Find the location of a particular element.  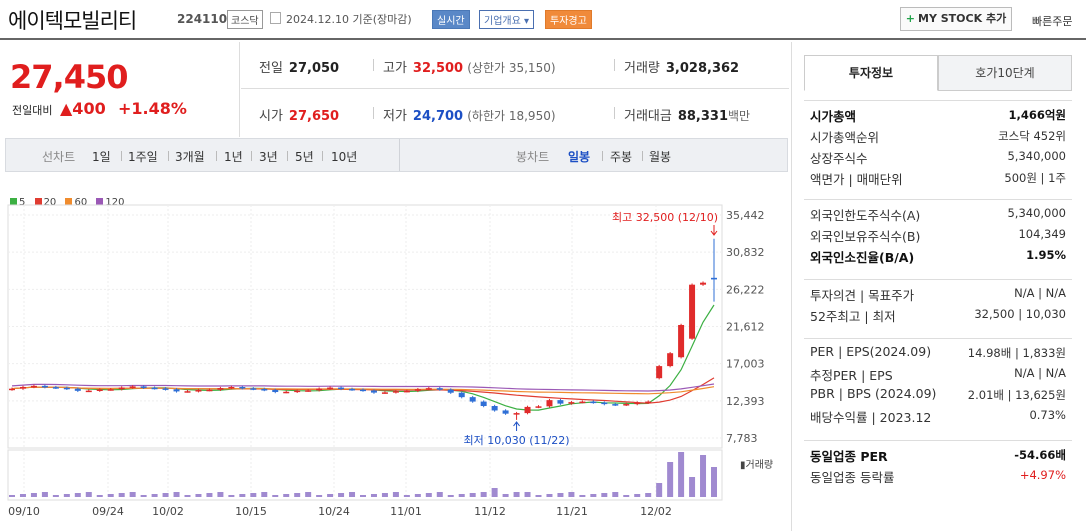

info-key: 액면가 | 매매단위 is located at coordinates (856, 179).